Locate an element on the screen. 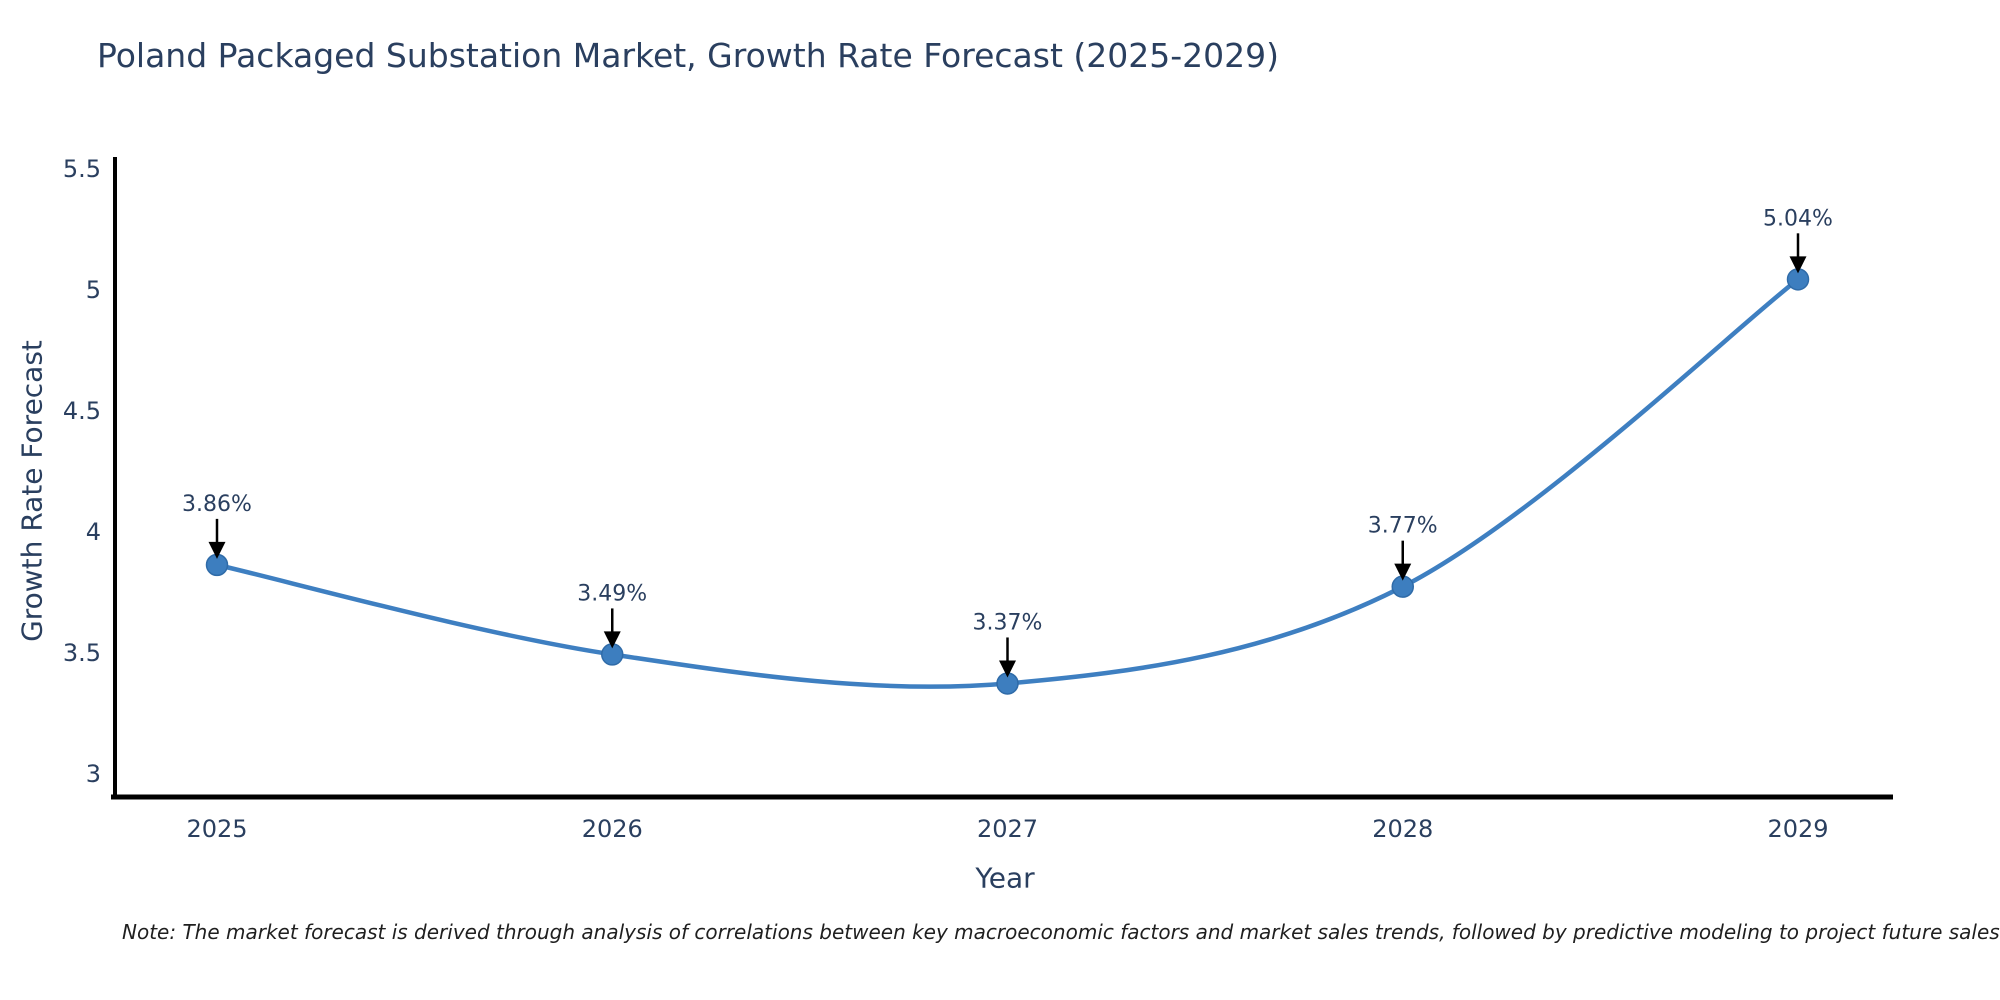 The image size is (2000, 1000). y-tick-label-3: 3 is located at coordinates (93, 774).